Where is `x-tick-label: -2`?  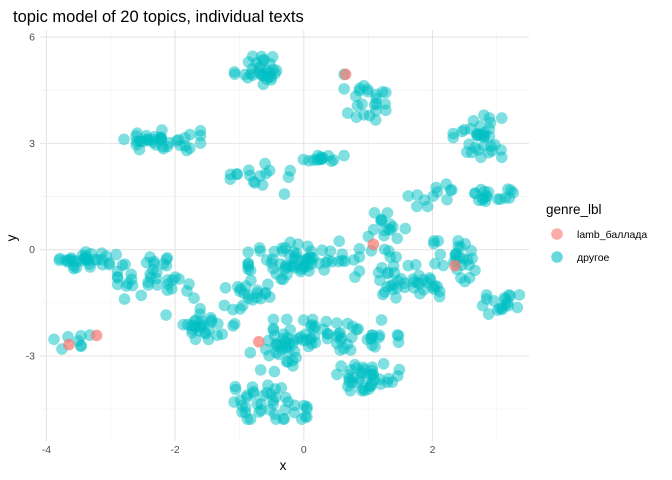 x-tick-label: -2 is located at coordinates (174, 450).